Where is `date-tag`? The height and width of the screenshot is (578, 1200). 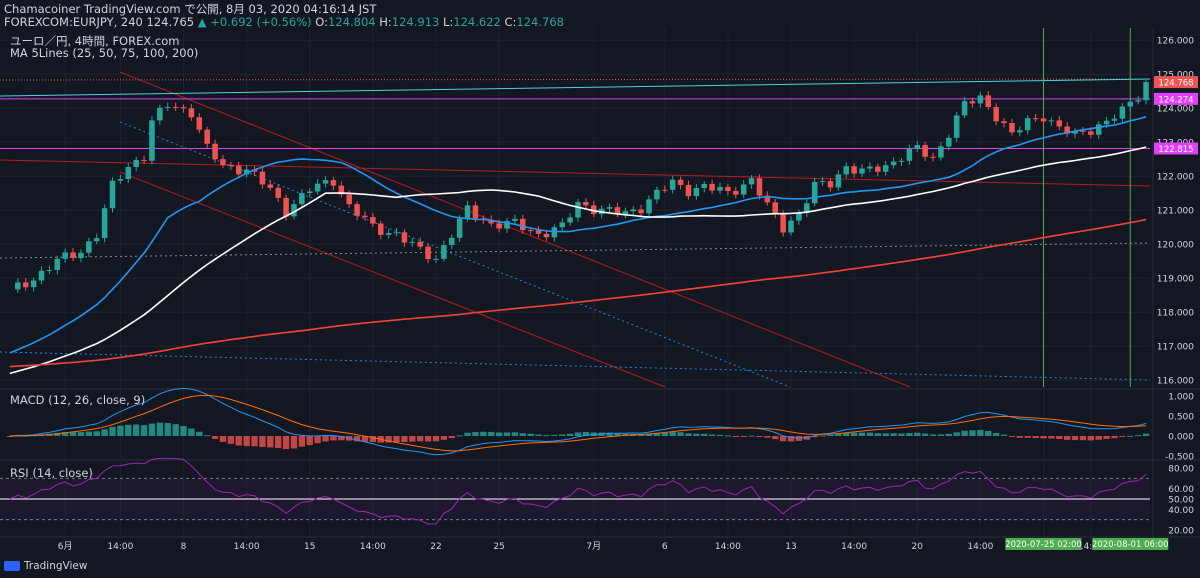
date-tag is located at coordinates (1130, 544).